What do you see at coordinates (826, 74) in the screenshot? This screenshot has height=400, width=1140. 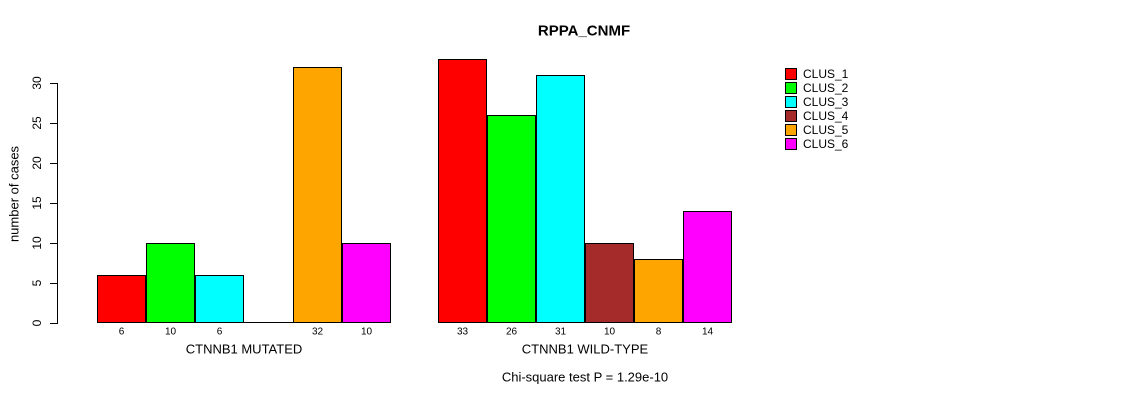 I see `legend-label: CLUS_1` at bounding box center [826, 74].